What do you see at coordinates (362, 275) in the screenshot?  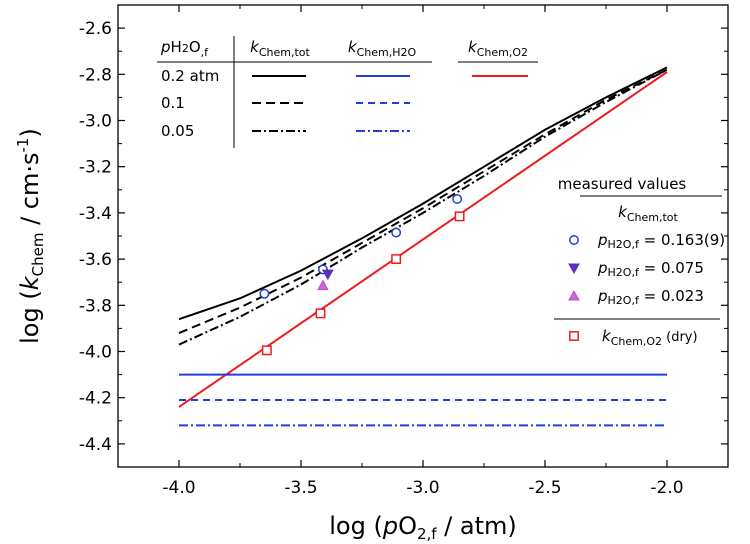 I see `measured-points` at bounding box center [362, 275].